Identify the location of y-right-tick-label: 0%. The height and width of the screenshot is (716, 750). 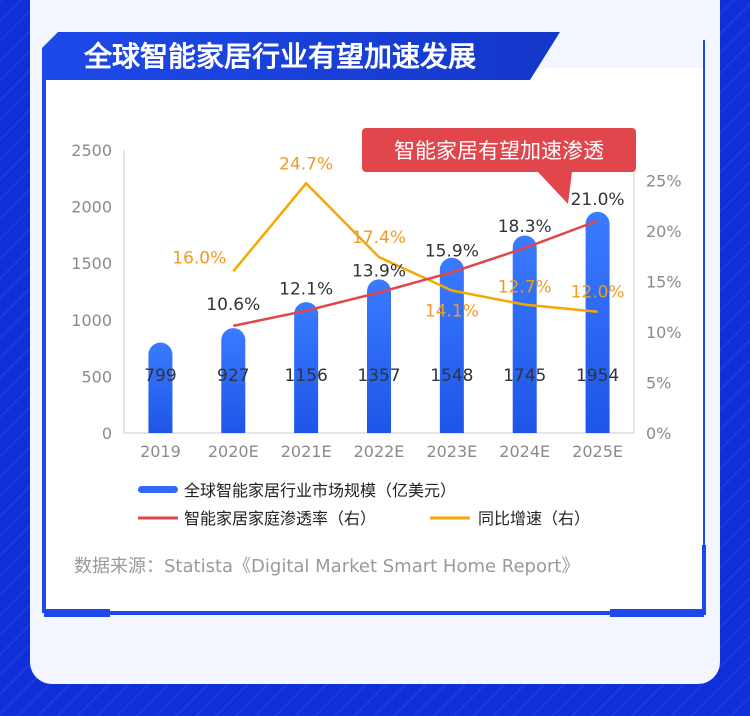
(658, 433).